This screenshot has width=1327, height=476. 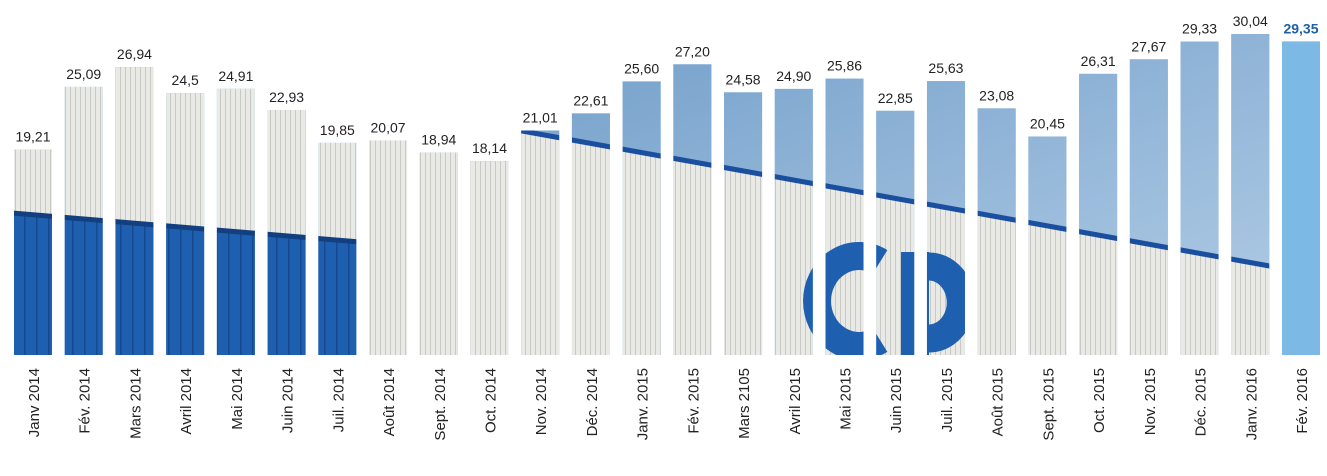 I want to click on x-tick-label: Mai 2015, so click(x=846, y=399).